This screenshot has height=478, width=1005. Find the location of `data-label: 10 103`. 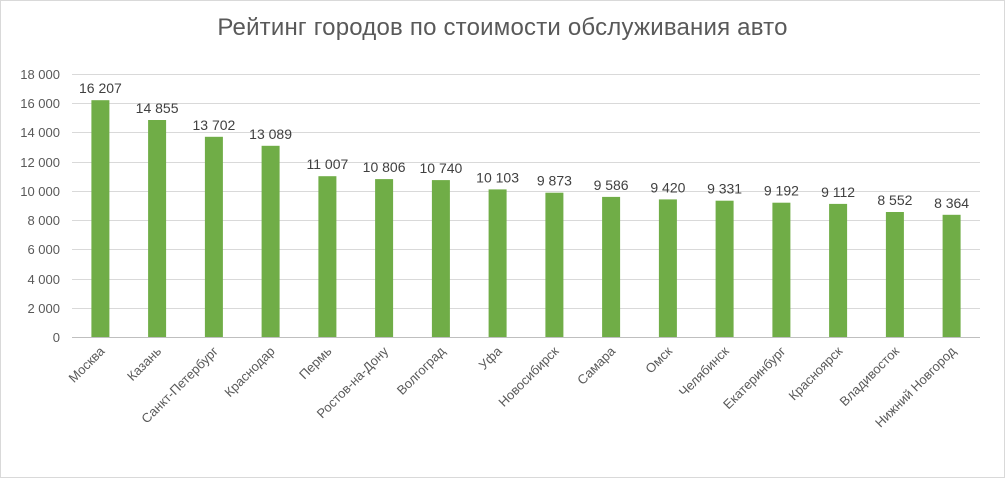

data-label: 10 103 is located at coordinates (497, 177).